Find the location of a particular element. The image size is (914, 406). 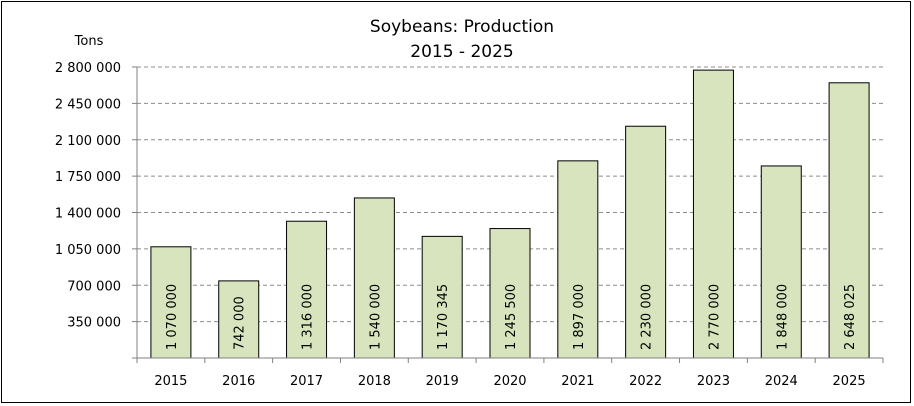

x-tick-label: 2024 is located at coordinates (781, 381).